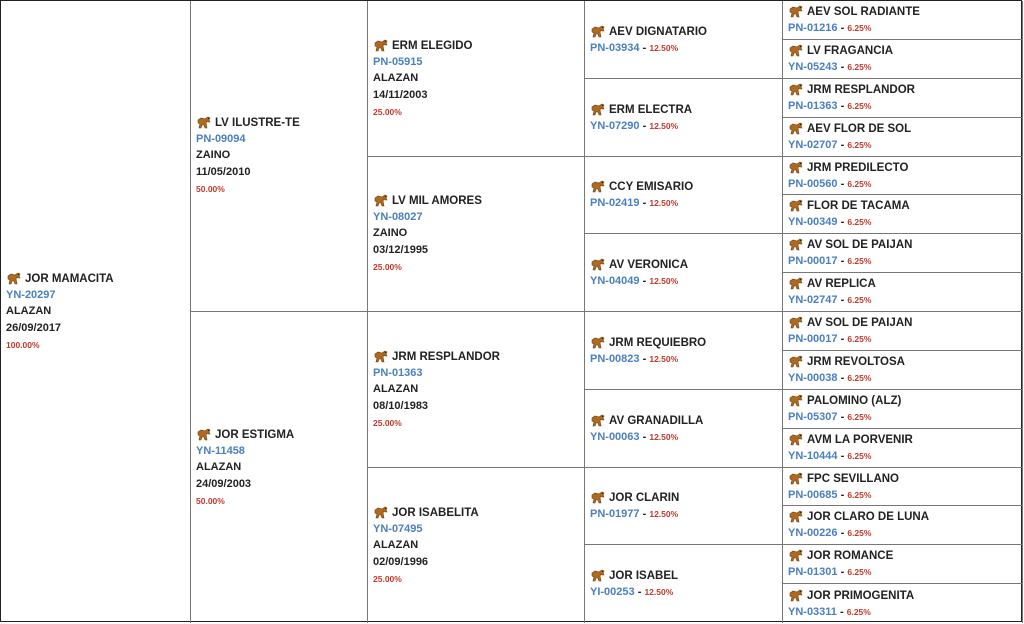 Image resolution: width=1024 pixels, height=624 pixels. What do you see at coordinates (813, 28) in the screenshot?
I see `registration-number: PN-01216` at bounding box center [813, 28].